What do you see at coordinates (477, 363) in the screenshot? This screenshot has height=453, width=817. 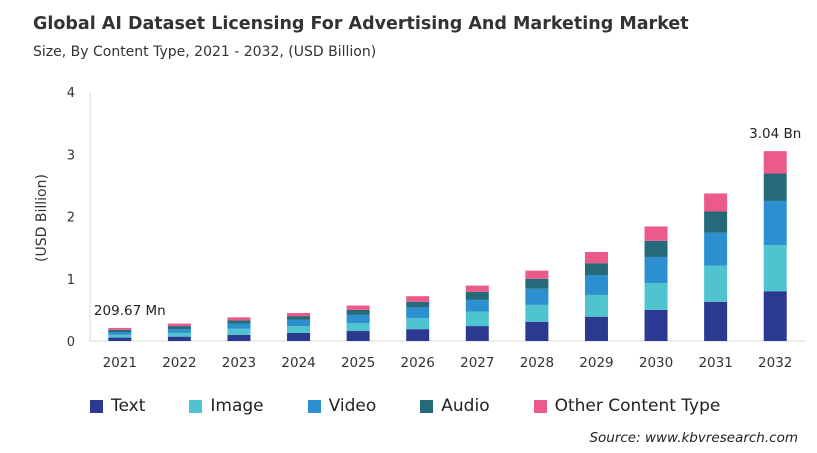 I see `x-tick-label: 2027` at bounding box center [477, 363].